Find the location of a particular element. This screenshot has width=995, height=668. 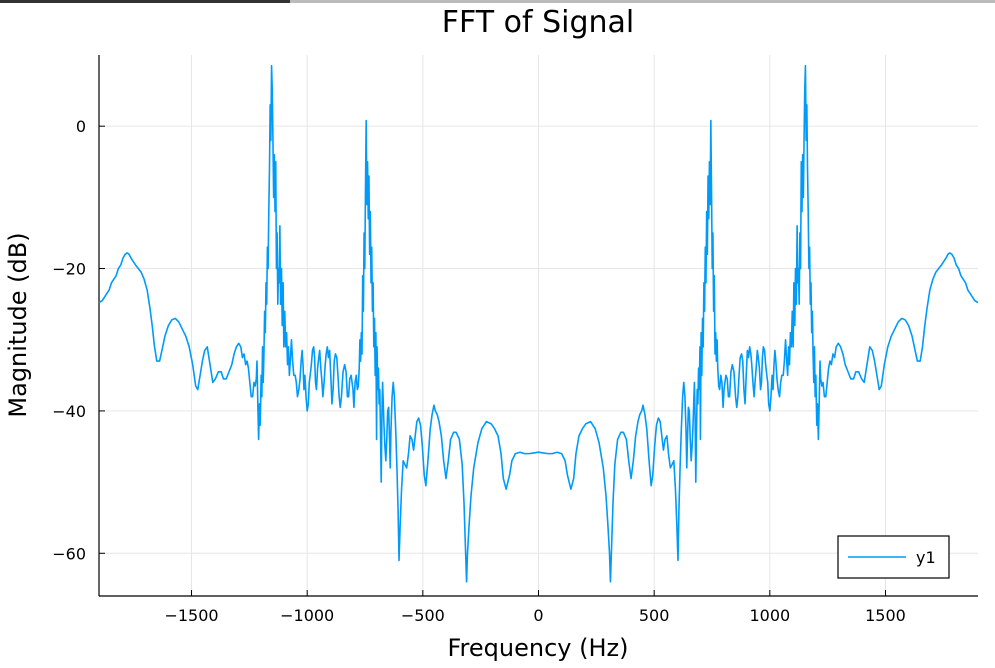

x-tick-label: 1500 is located at coordinates (885, 615).